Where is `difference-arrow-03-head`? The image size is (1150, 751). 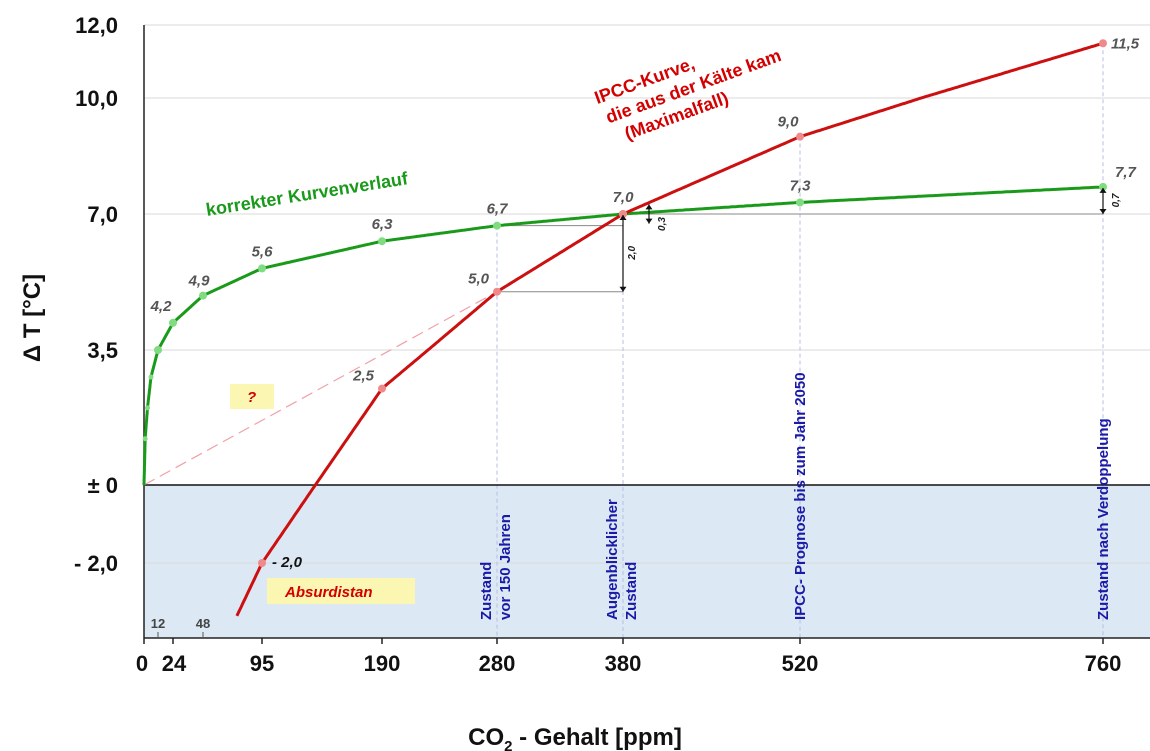 difference-arrow-03-head is located at coordinates (649, 207).